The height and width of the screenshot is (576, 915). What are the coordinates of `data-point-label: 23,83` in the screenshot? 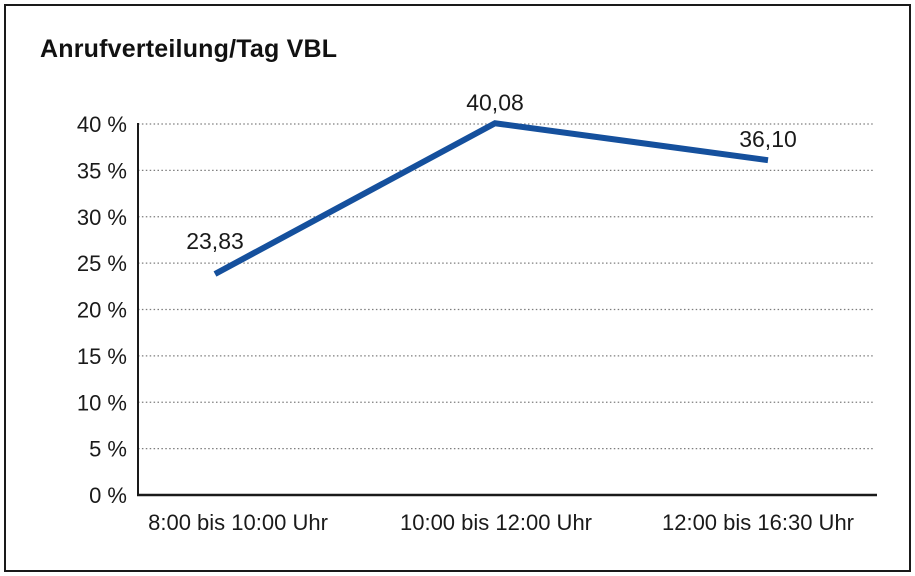 It's located at (215, 241).